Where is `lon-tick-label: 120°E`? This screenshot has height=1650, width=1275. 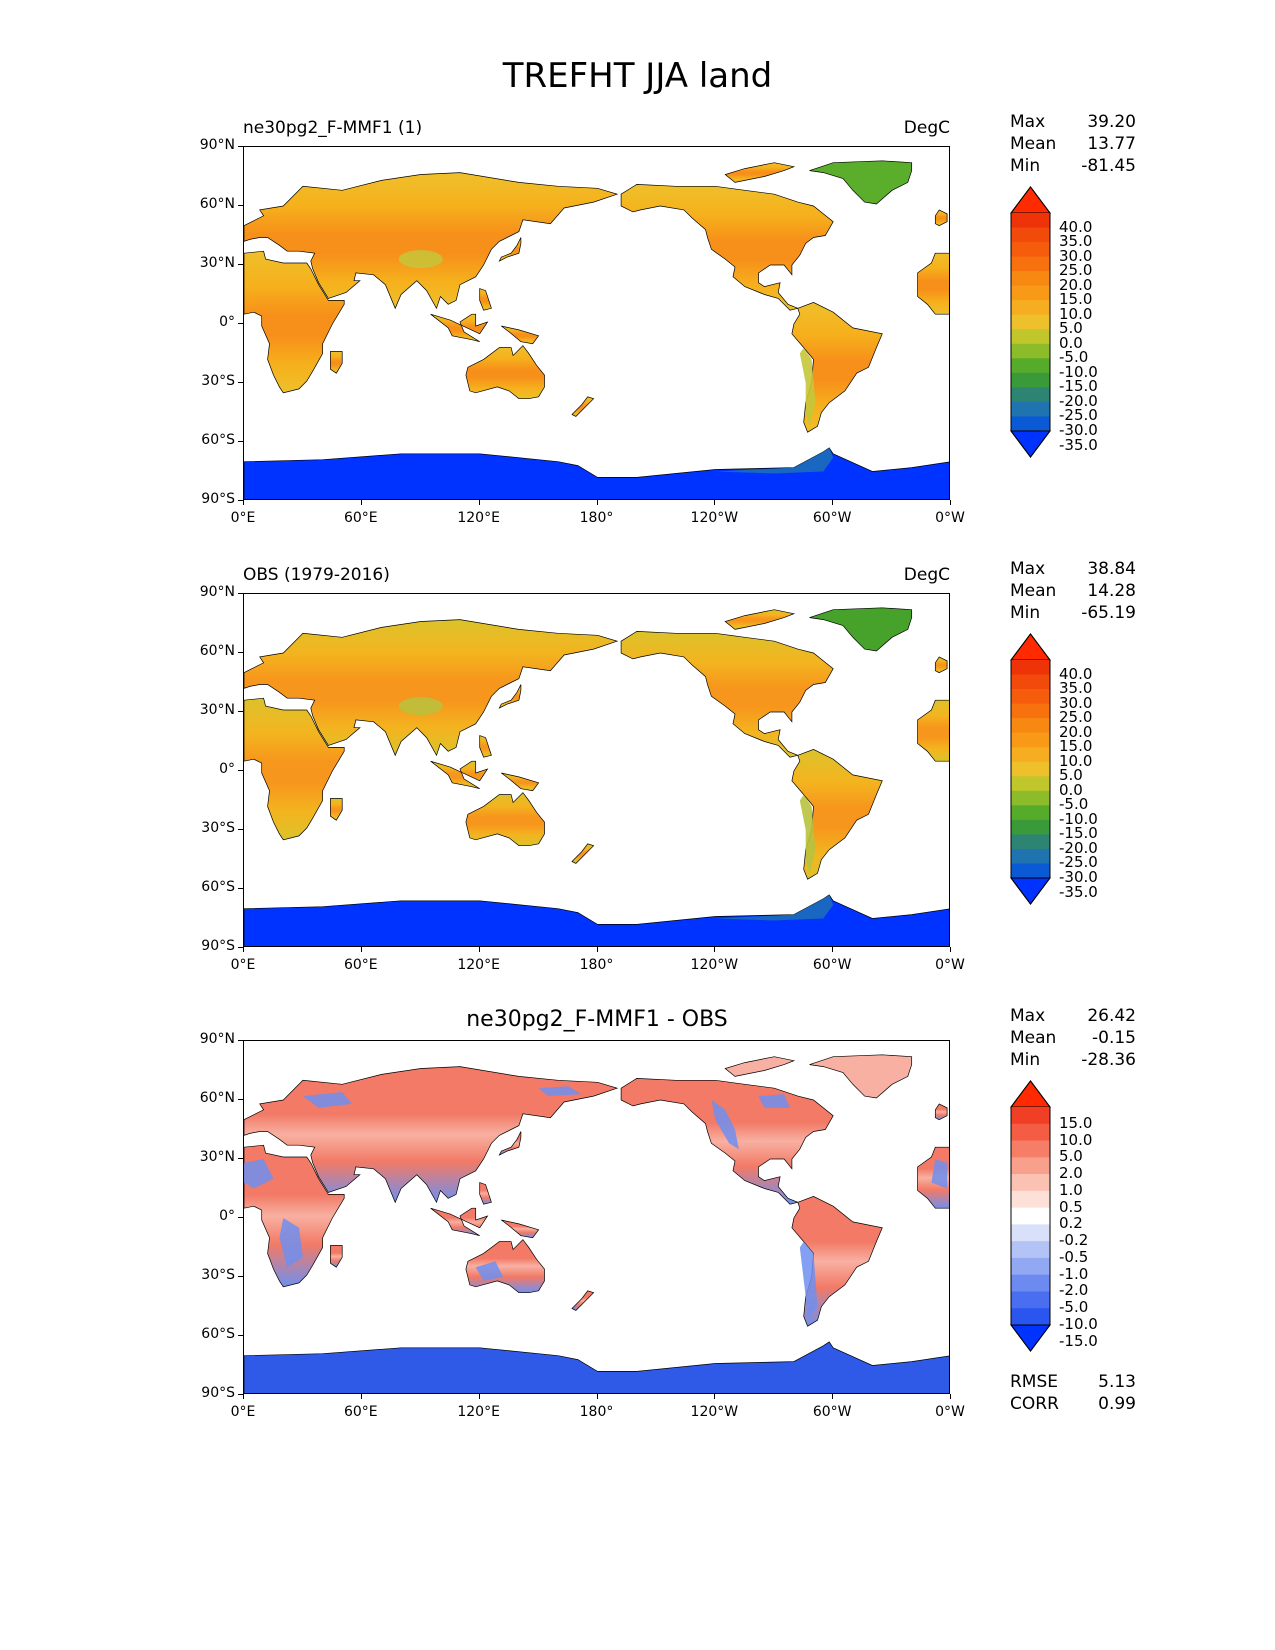
lon-tick-label: 120°E is located at coordinates (478, 518).